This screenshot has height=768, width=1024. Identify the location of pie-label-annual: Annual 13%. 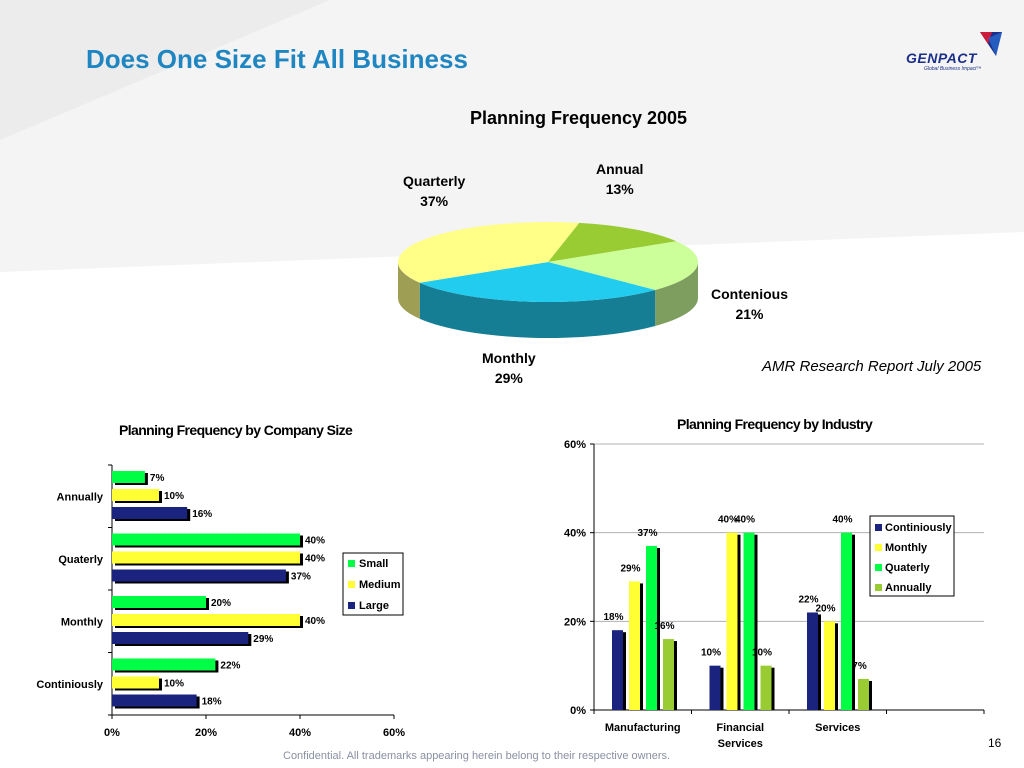
(619, 179).